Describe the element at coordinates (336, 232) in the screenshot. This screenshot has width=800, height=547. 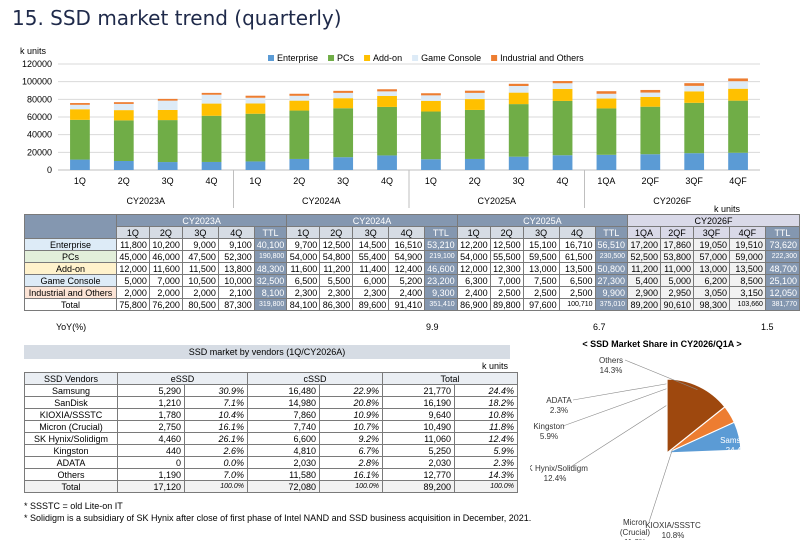
I see `quarter-header: 2Q` at that location.